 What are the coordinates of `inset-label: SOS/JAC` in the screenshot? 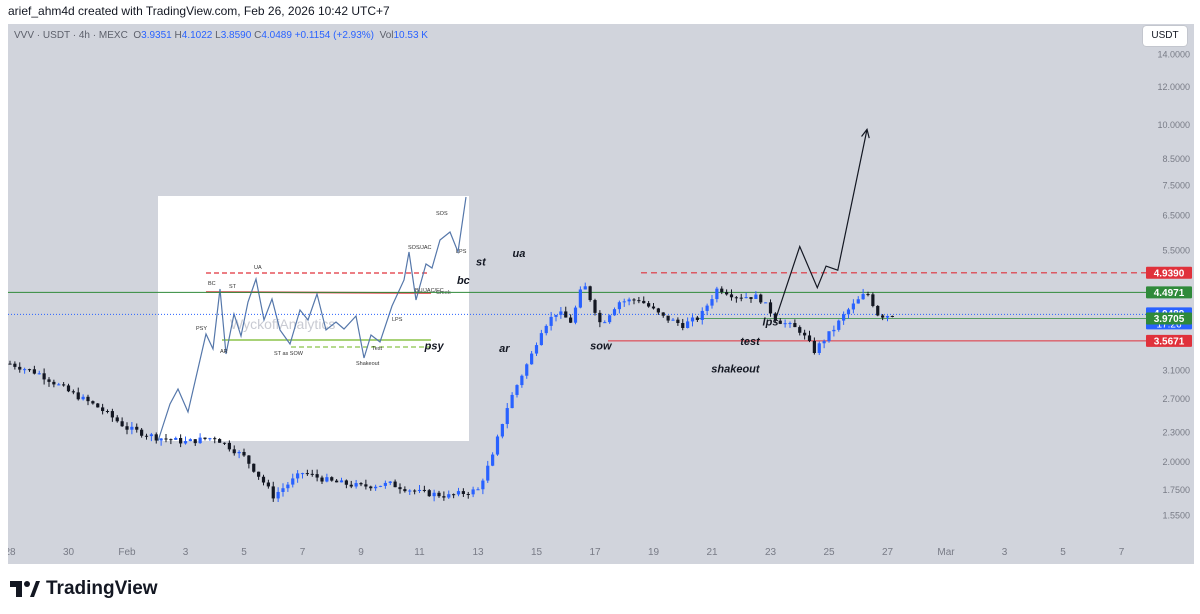 It's located at (420, 248).